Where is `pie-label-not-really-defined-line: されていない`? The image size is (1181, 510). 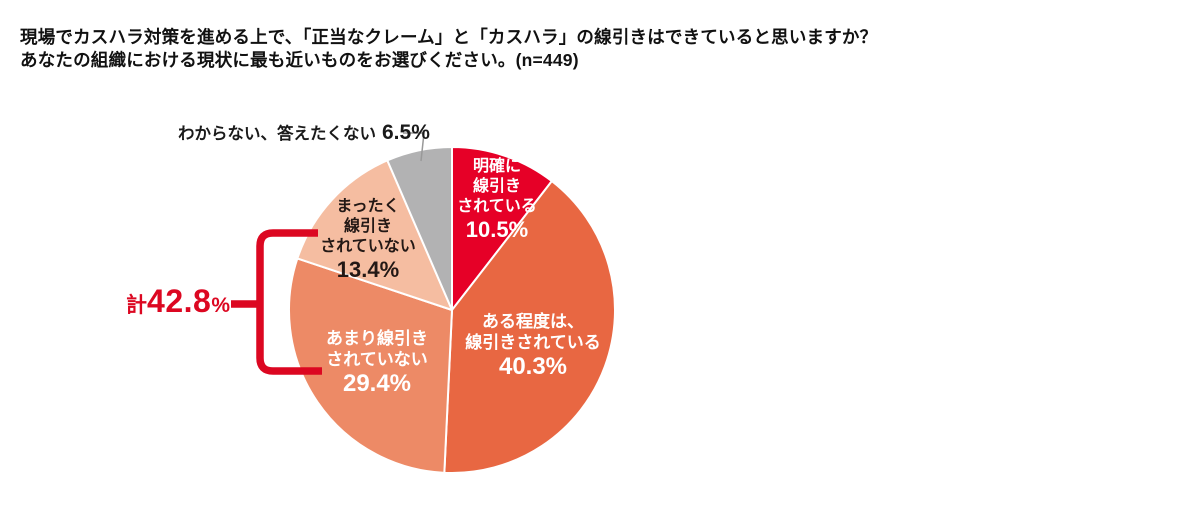
pie-label-not-really-defined-line: されていない is located at coordinates (377, 359).